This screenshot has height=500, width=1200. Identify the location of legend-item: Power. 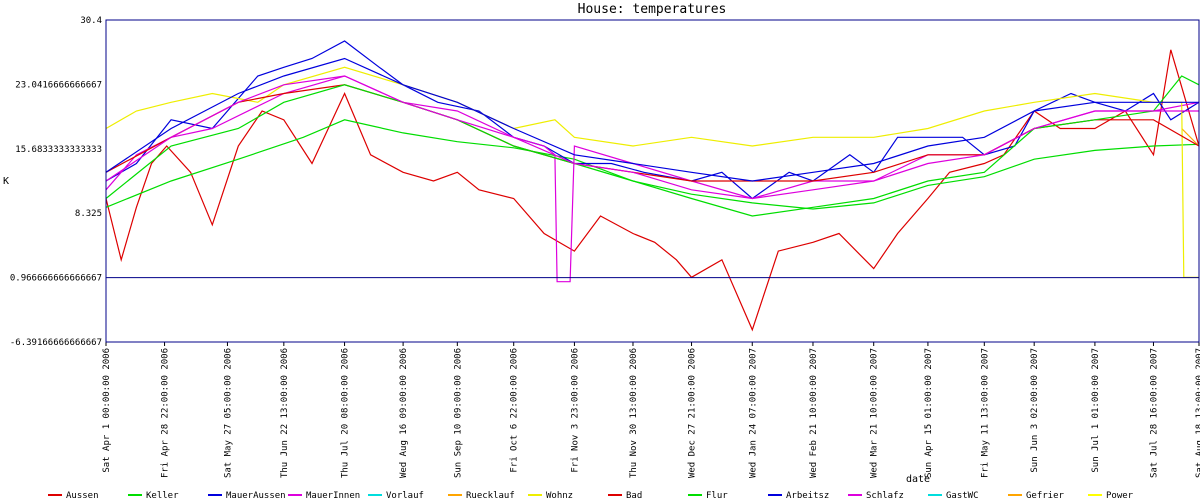
(1111, 495).